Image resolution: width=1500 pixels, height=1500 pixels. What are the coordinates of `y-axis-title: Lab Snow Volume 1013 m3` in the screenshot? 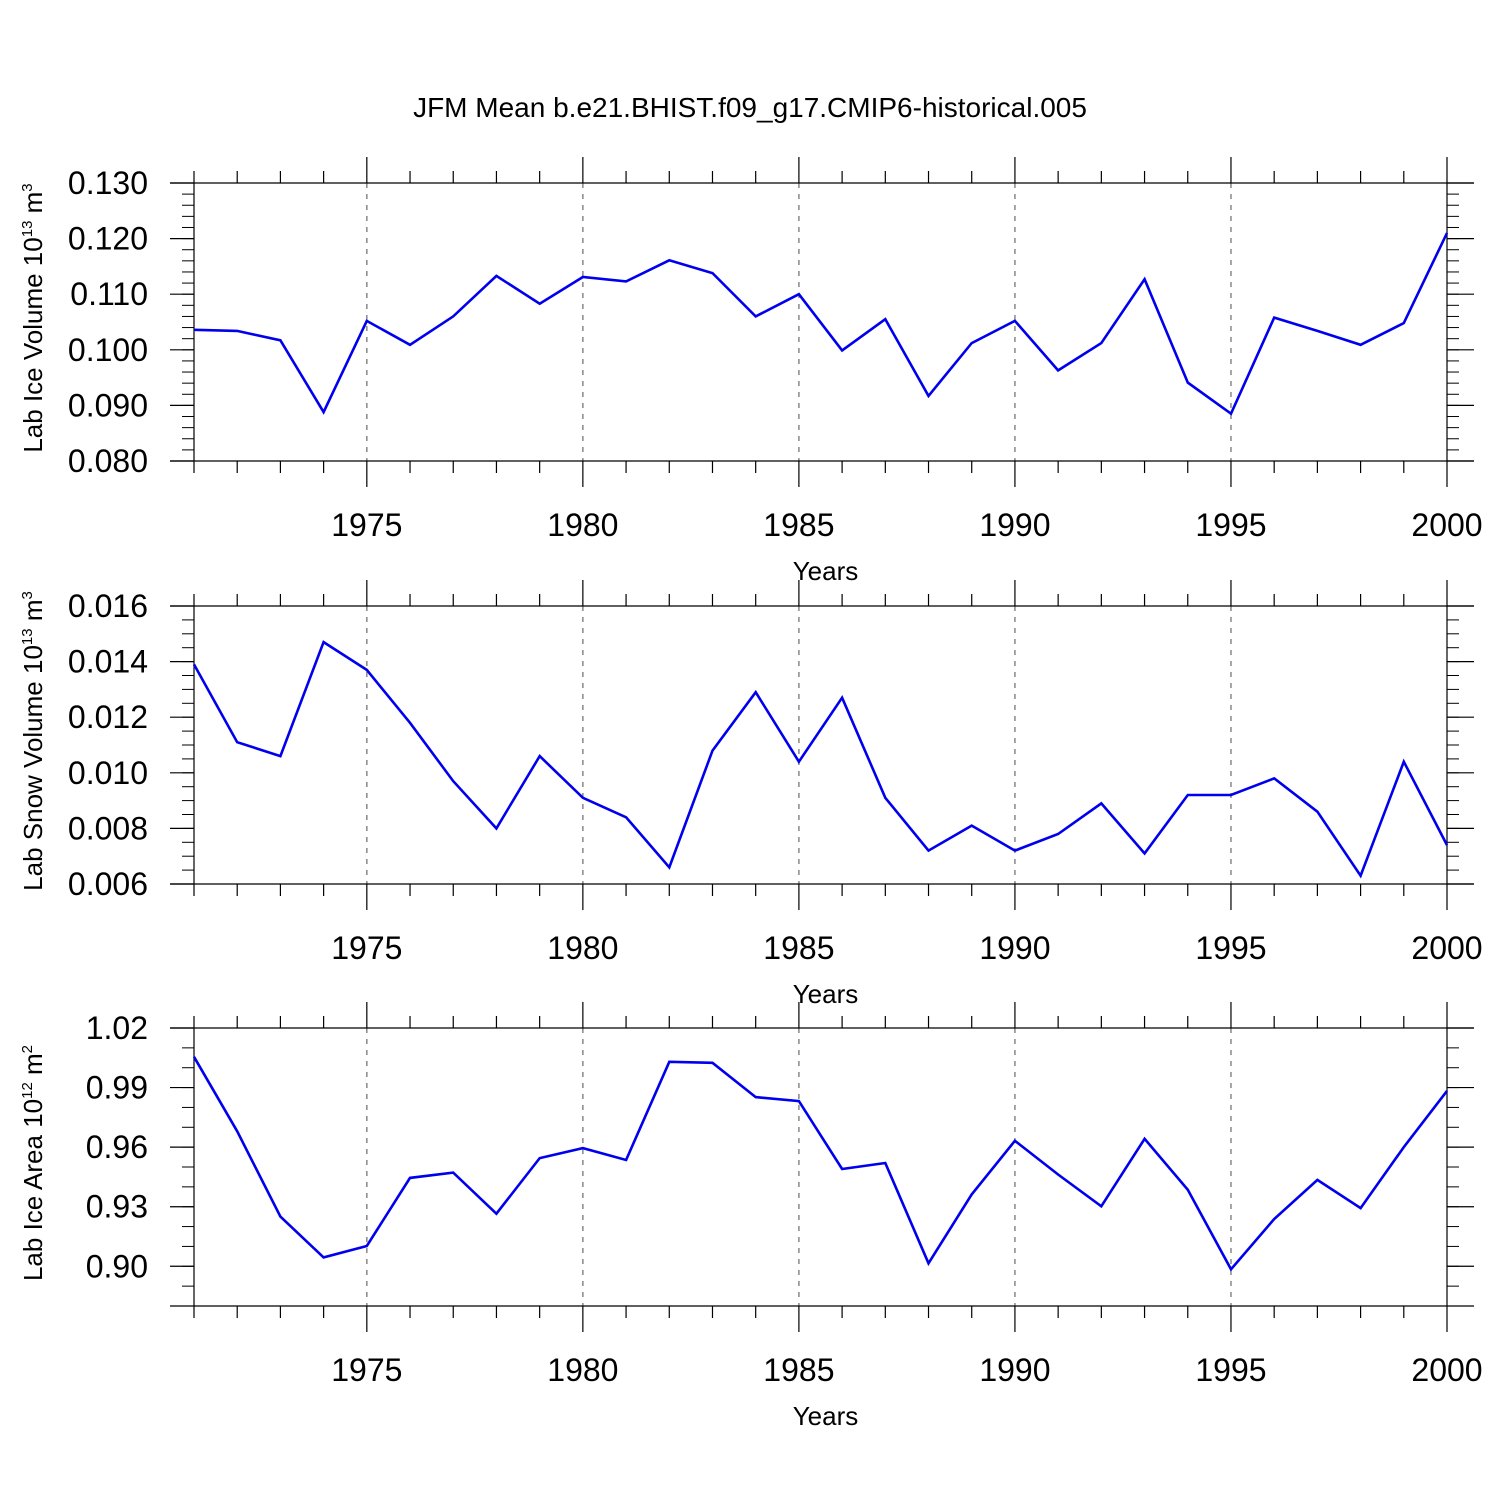 It's located at (33, 741).